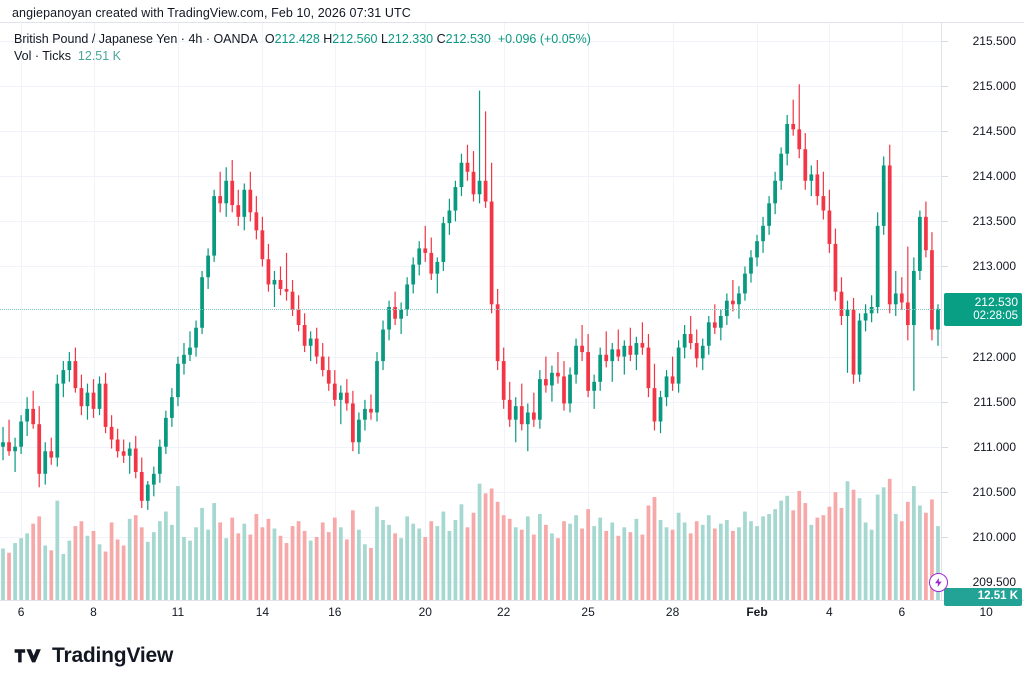 Image resolution: width=1024 pixels, height=696 pixels. I want to click on bar-countdown: 02:28:05, so click(995, 315).